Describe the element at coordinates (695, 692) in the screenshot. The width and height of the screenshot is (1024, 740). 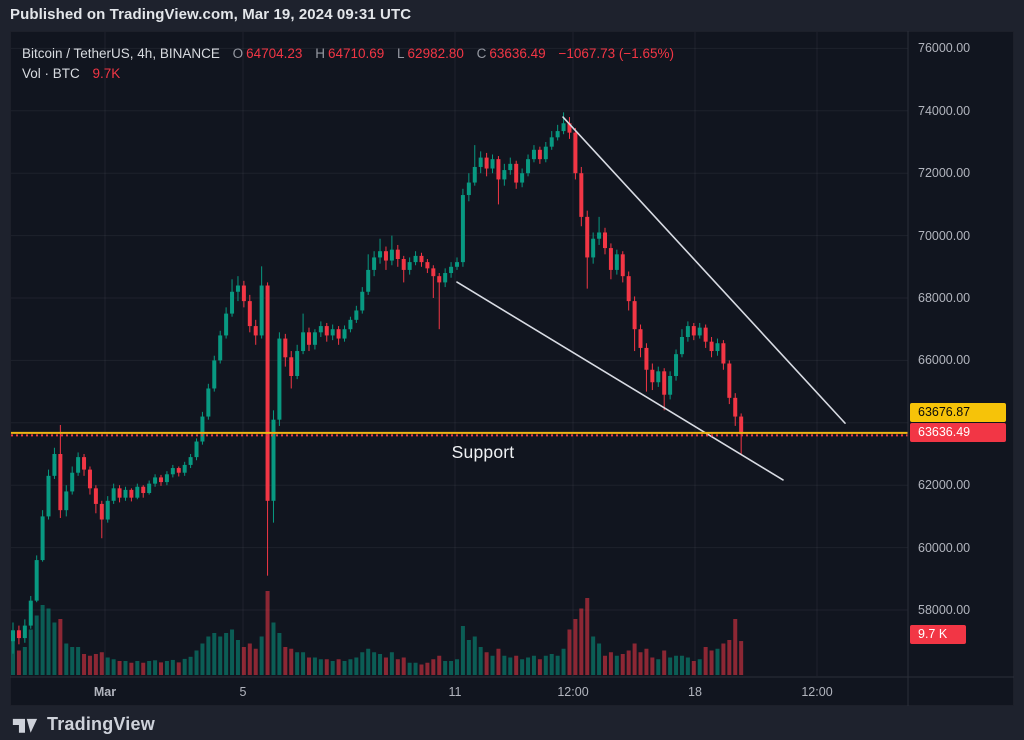
I see `time-axis-label: 18` at that location.